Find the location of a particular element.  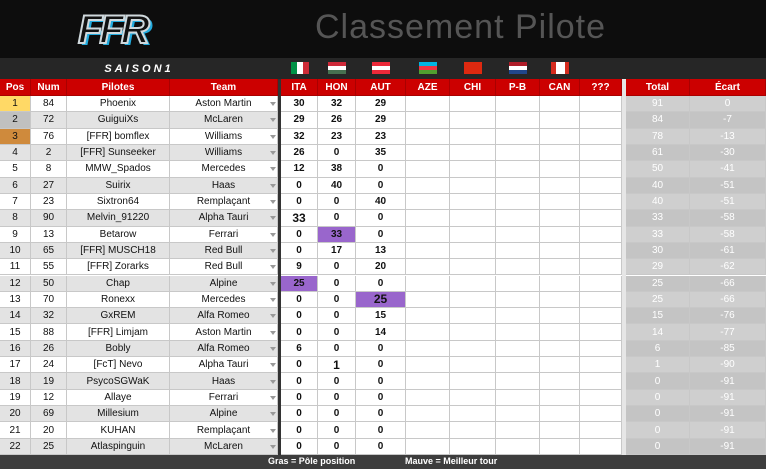

points: 17 is located at coordinates (337, 251).